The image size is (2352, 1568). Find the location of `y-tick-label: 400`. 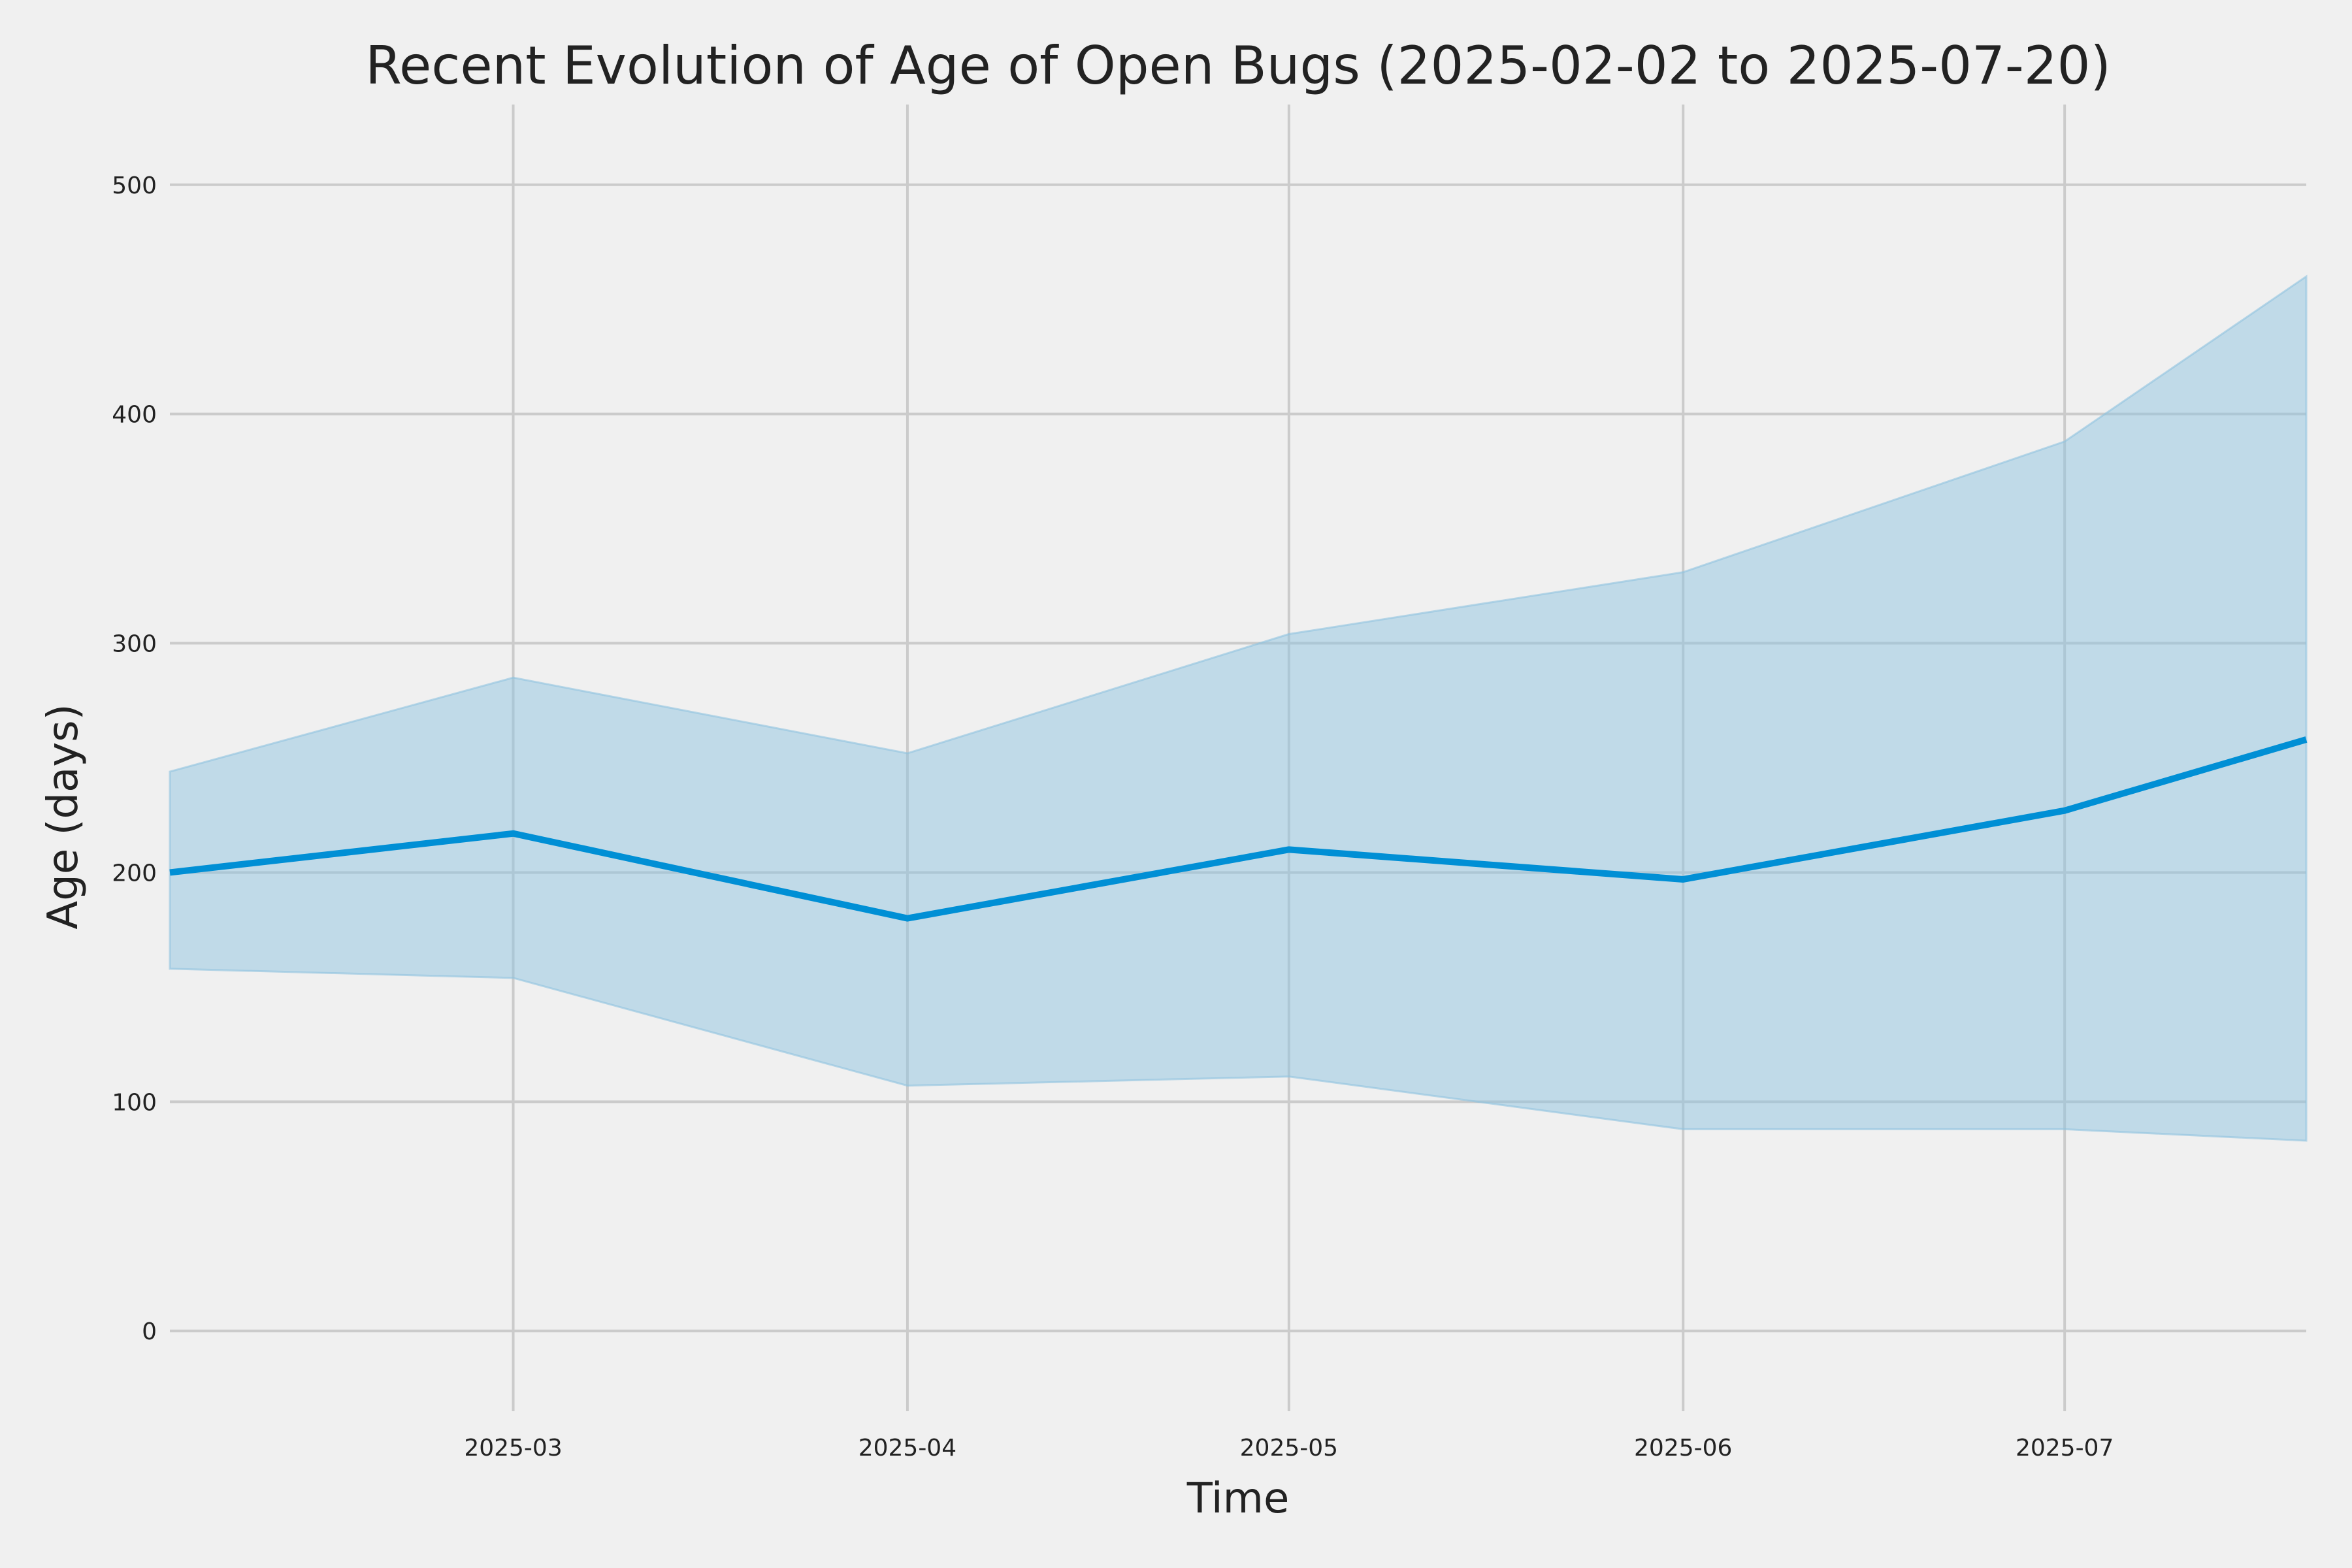

y-tick-label: 400 is located at coordinates (134, 415).